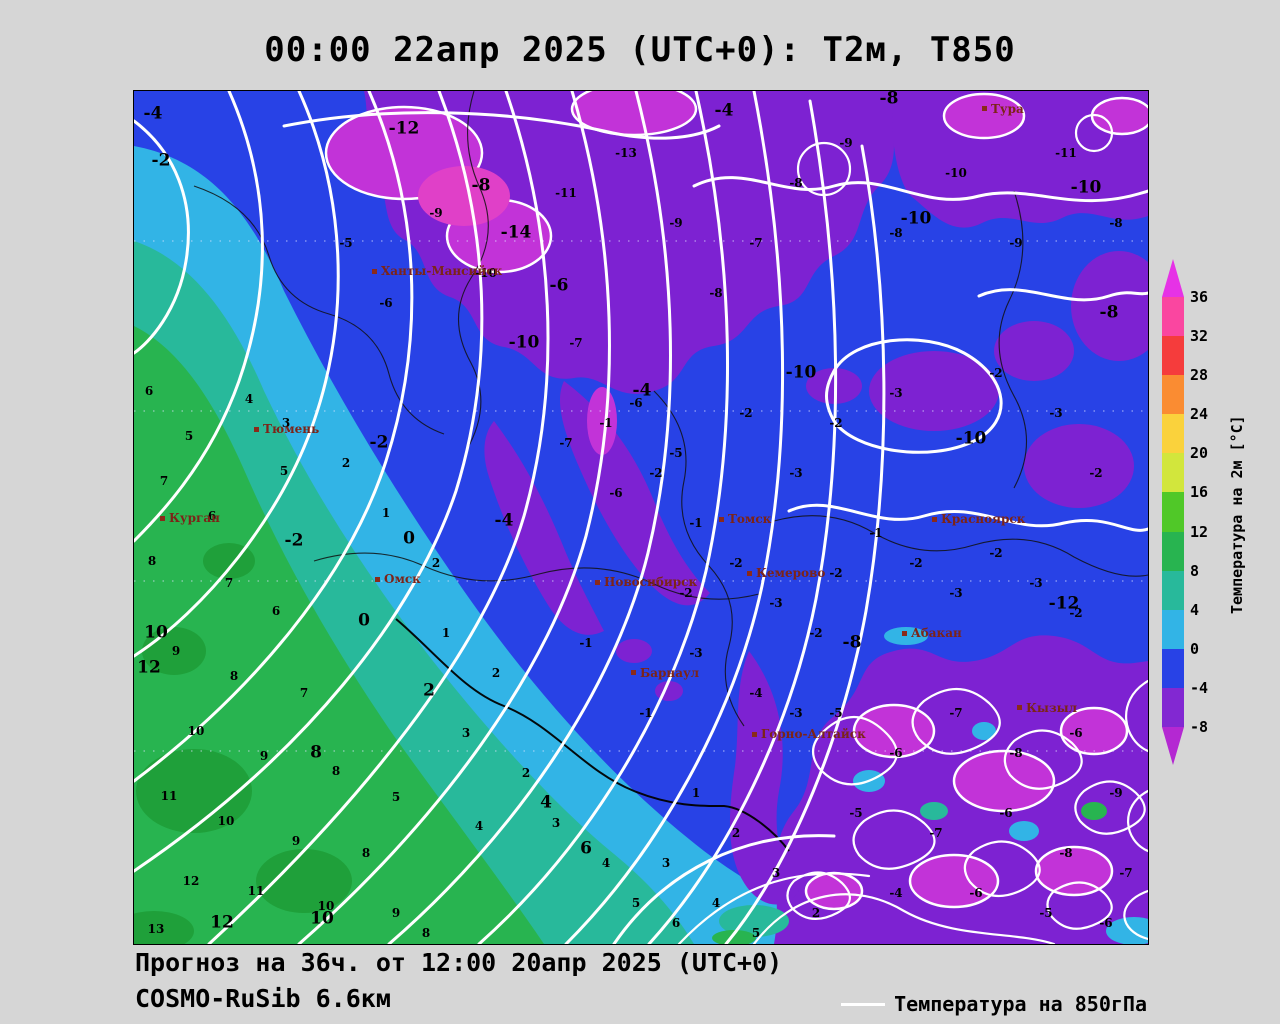 The image size is (1280, 1024). I want to click on city-name: Кызыл, so click(1052, 707).